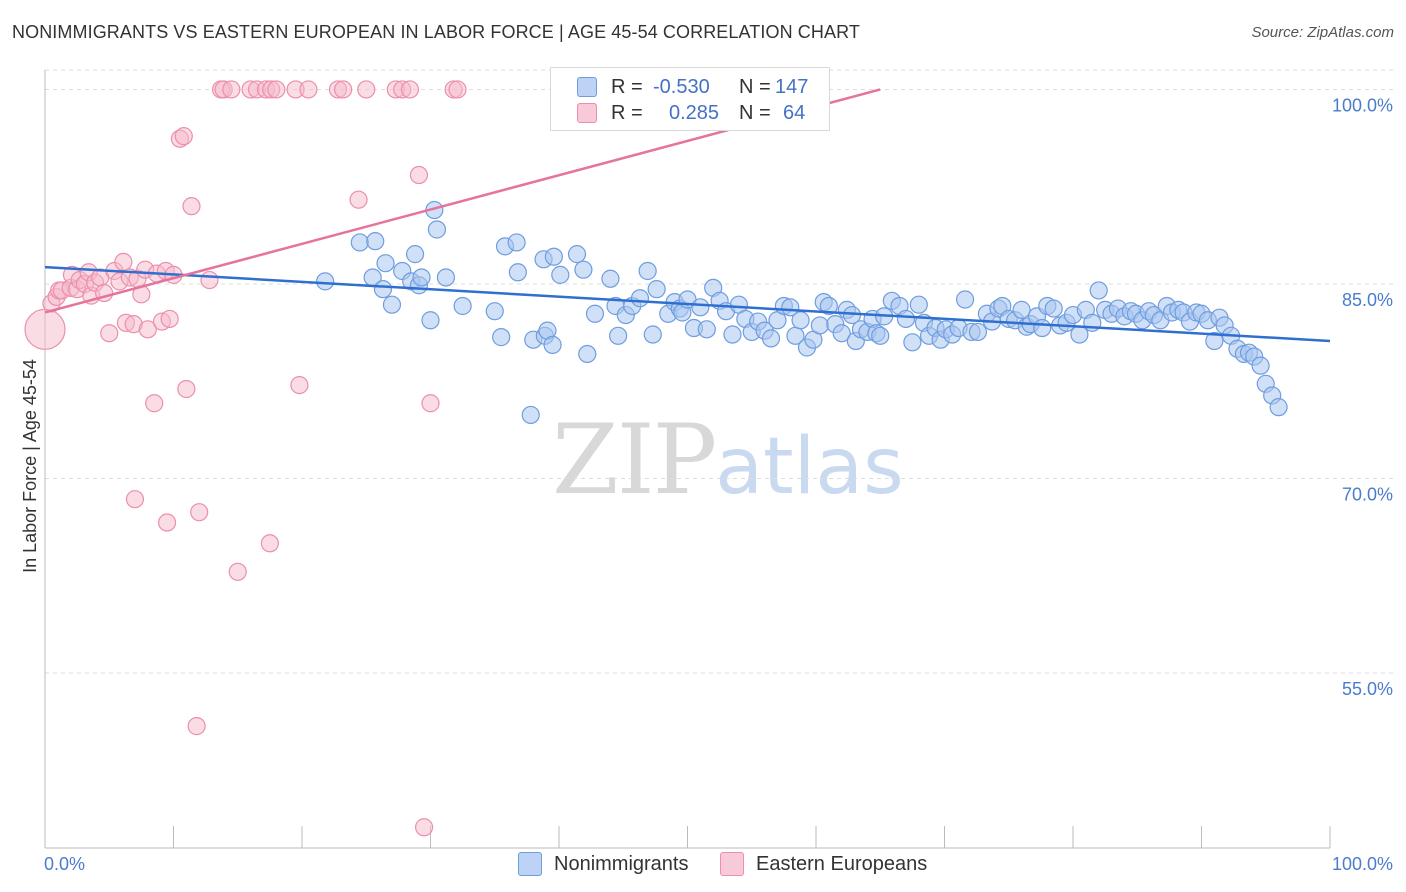 Image resolution: width=1406 pixels, height=892 pixels. What do you see at coordinates (703, 864) in the screenshot?
I see `series-legend: Nonimmigrants Eastern Europeans` at bounding box center [703, 864].